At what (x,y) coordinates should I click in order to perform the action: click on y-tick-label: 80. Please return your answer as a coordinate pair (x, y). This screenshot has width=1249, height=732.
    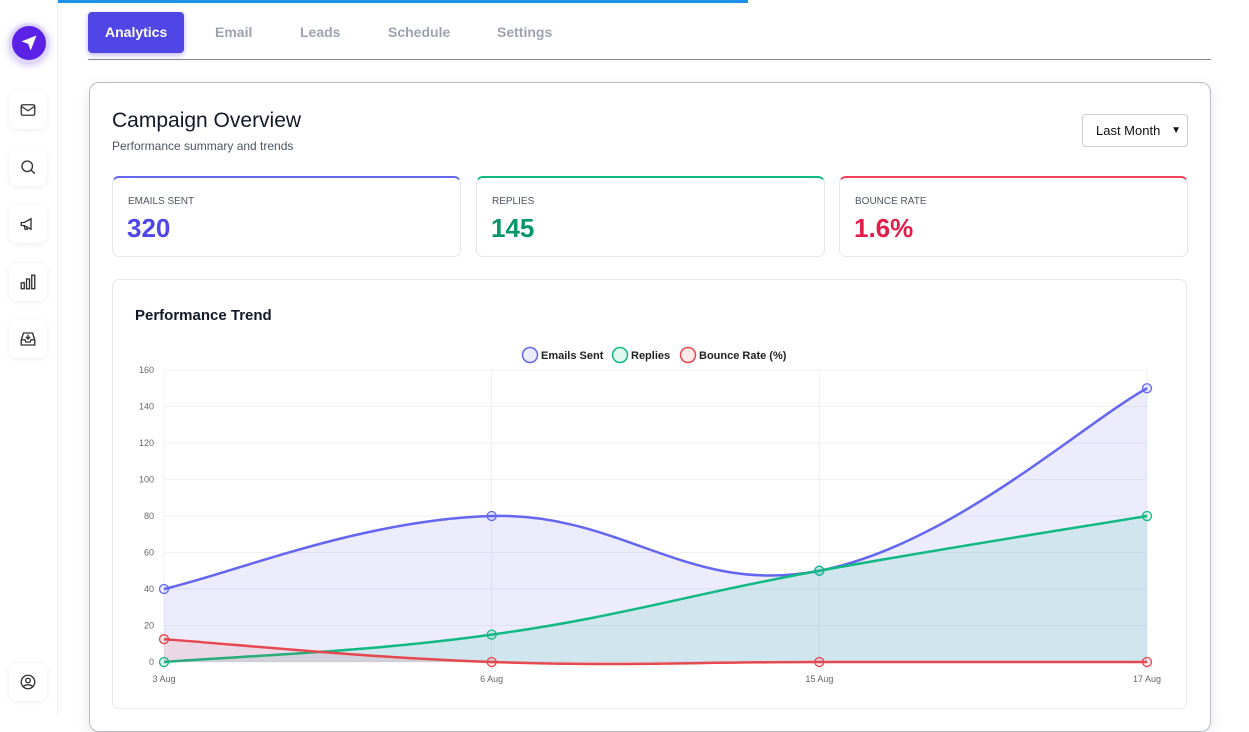
    Looking at the image, I should click on (149, 516).